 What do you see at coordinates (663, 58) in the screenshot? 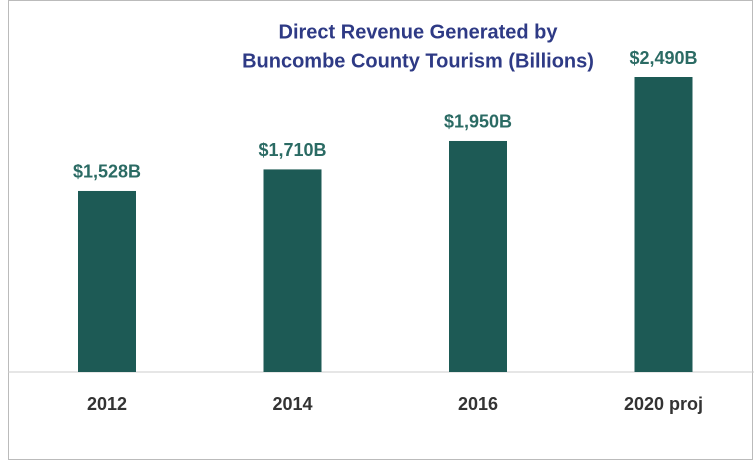
I see `value-label: $2,490B` at bounding box center [663, 58].